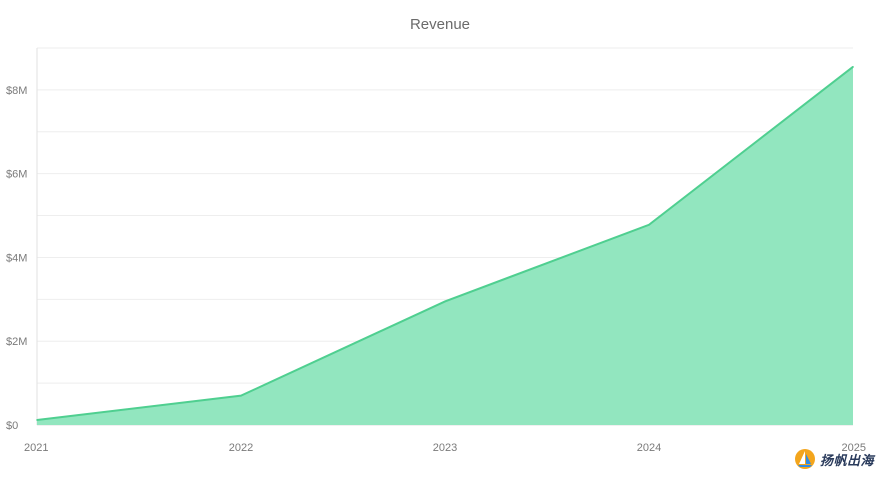 This screenshot has height=479, width=880. What do you see at coordinates (16, 91) in the screenshot?
I see `y-tick-label: $8M` at bounding box center [16, 91].